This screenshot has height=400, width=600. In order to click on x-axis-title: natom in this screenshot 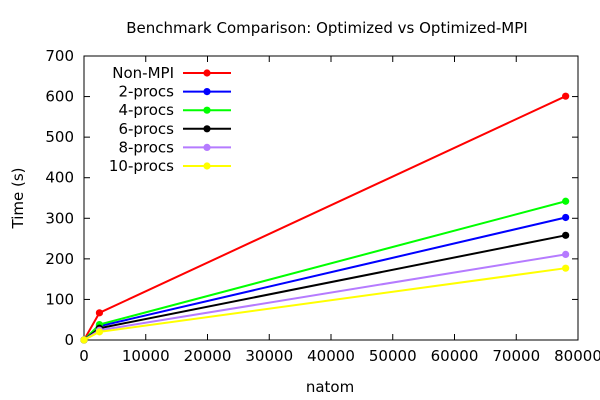, I will do `click(330, 387)`.